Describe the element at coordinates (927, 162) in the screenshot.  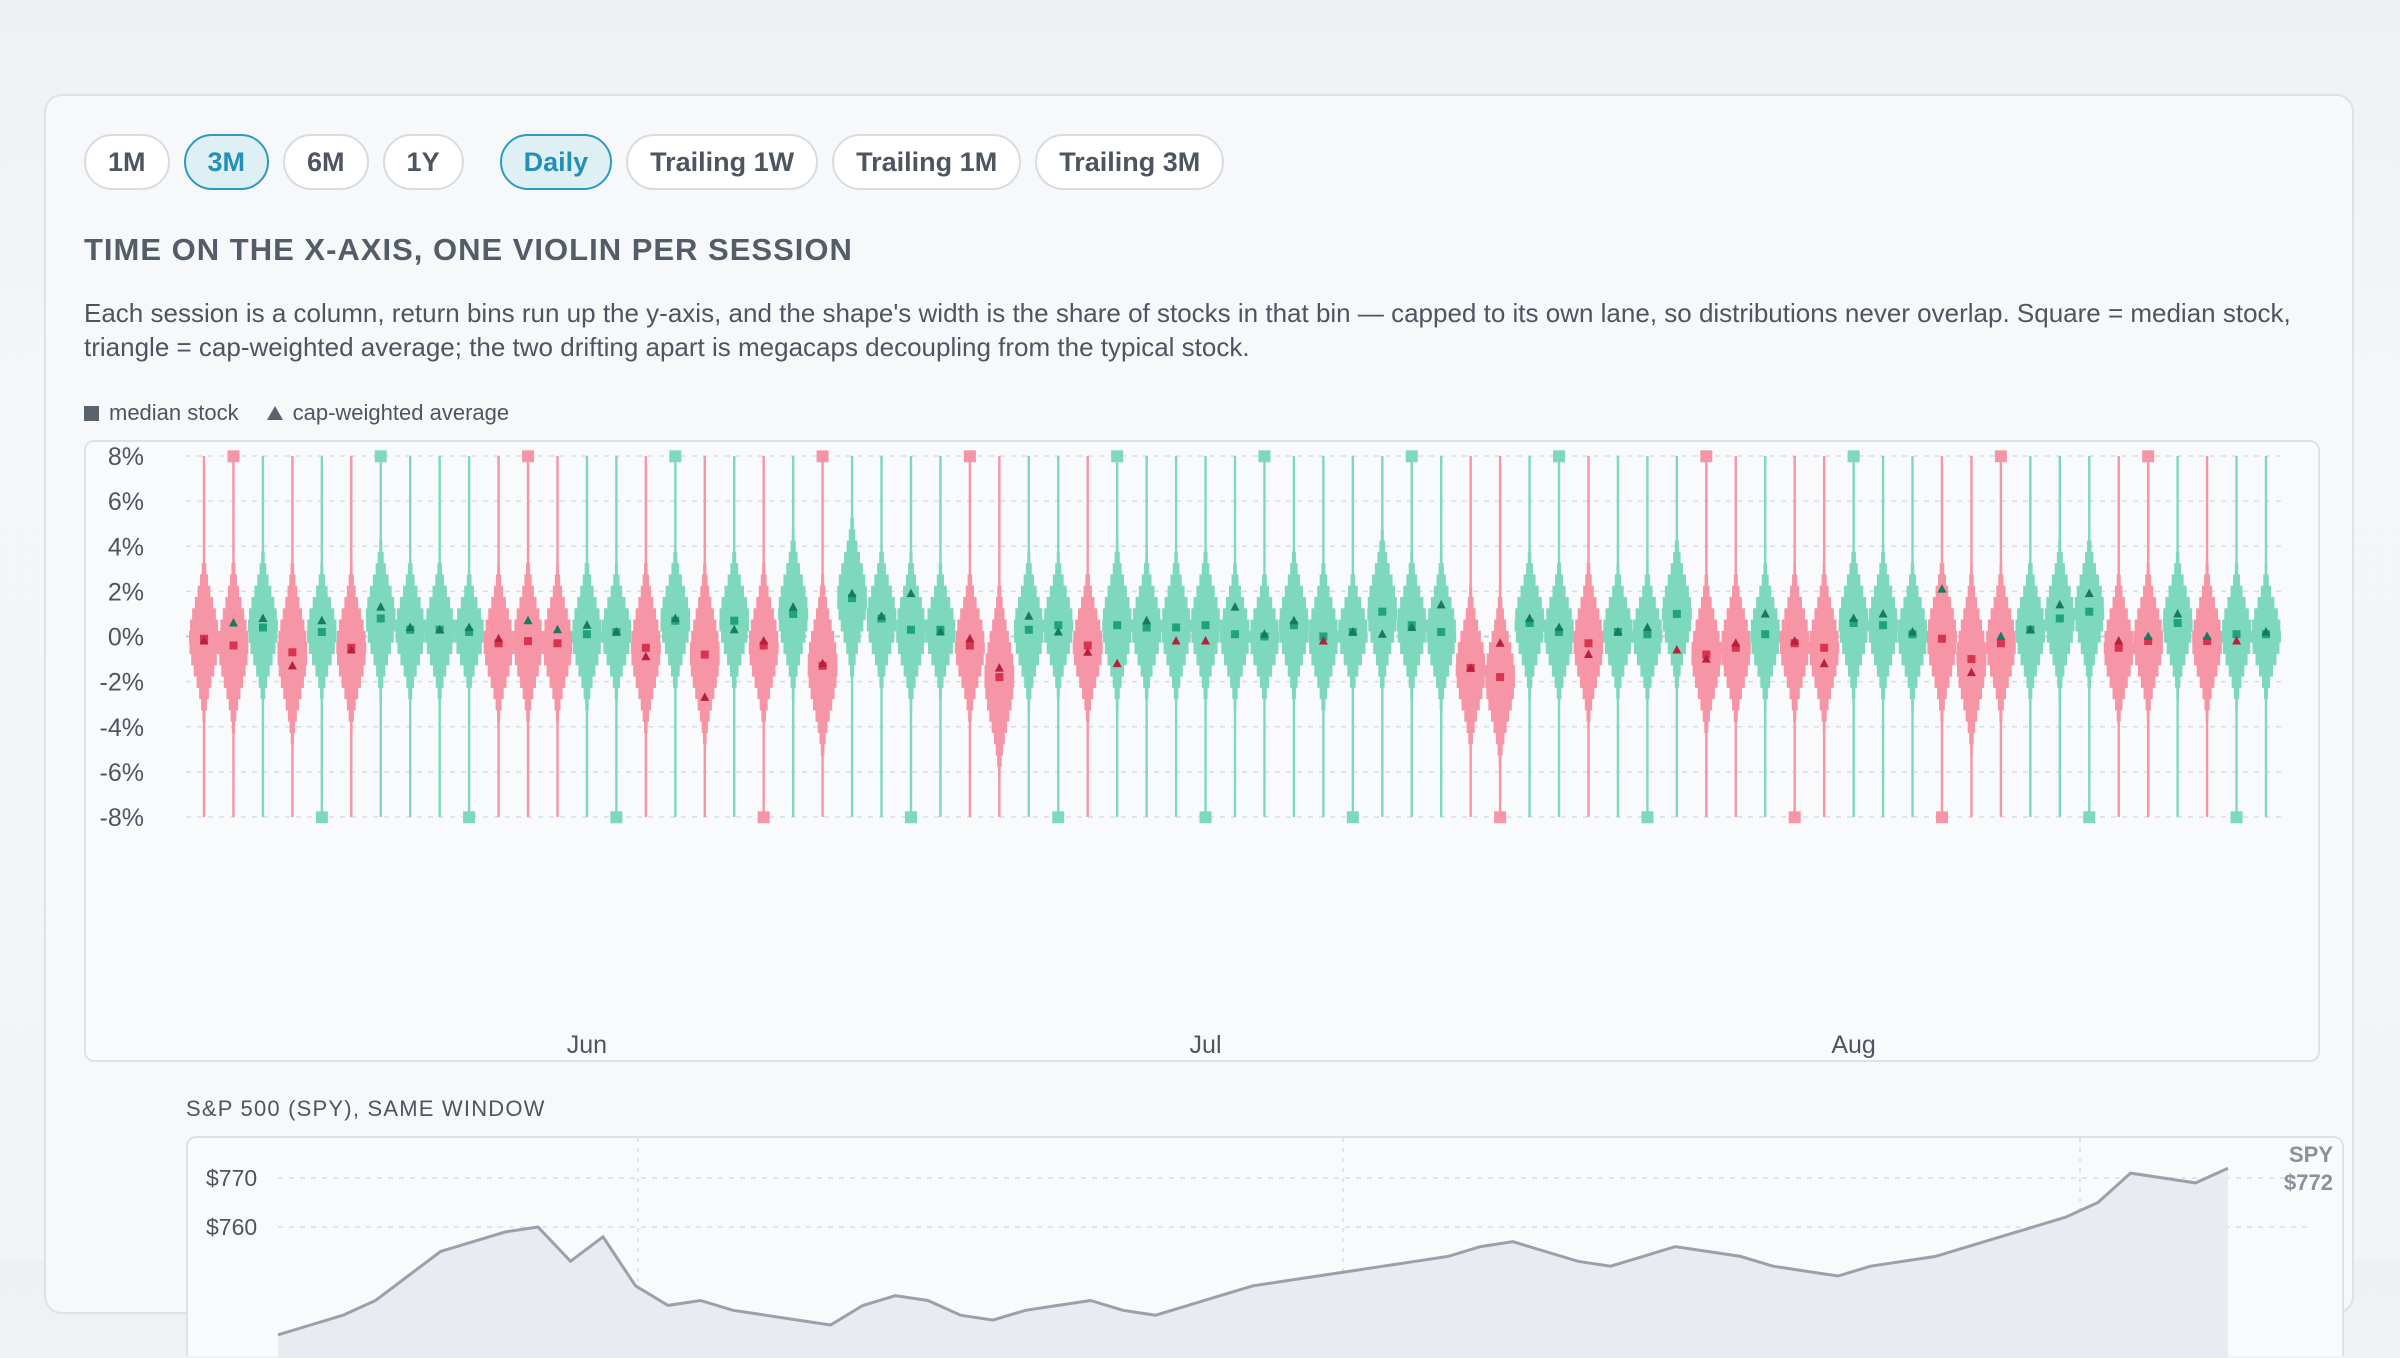
I see `window-button-trailing-1m: Trailing 1M` at that location.